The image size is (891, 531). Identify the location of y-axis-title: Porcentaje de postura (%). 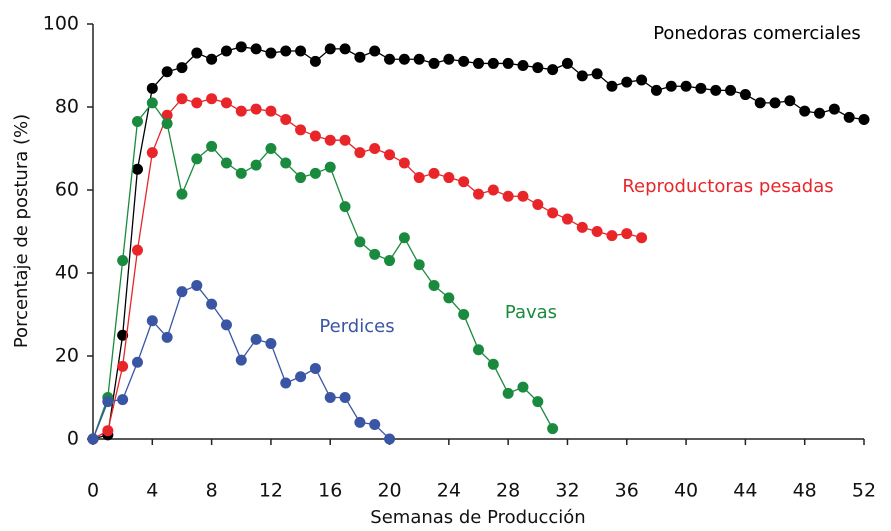
(21, 231).